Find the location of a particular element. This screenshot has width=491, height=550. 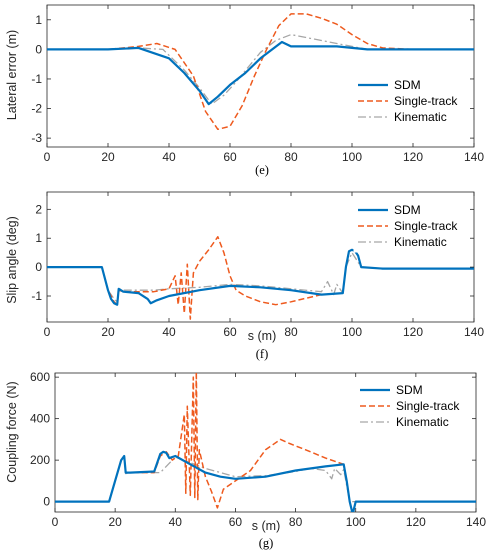

y-tick-label: -2 is located at coordinates (36, 109).